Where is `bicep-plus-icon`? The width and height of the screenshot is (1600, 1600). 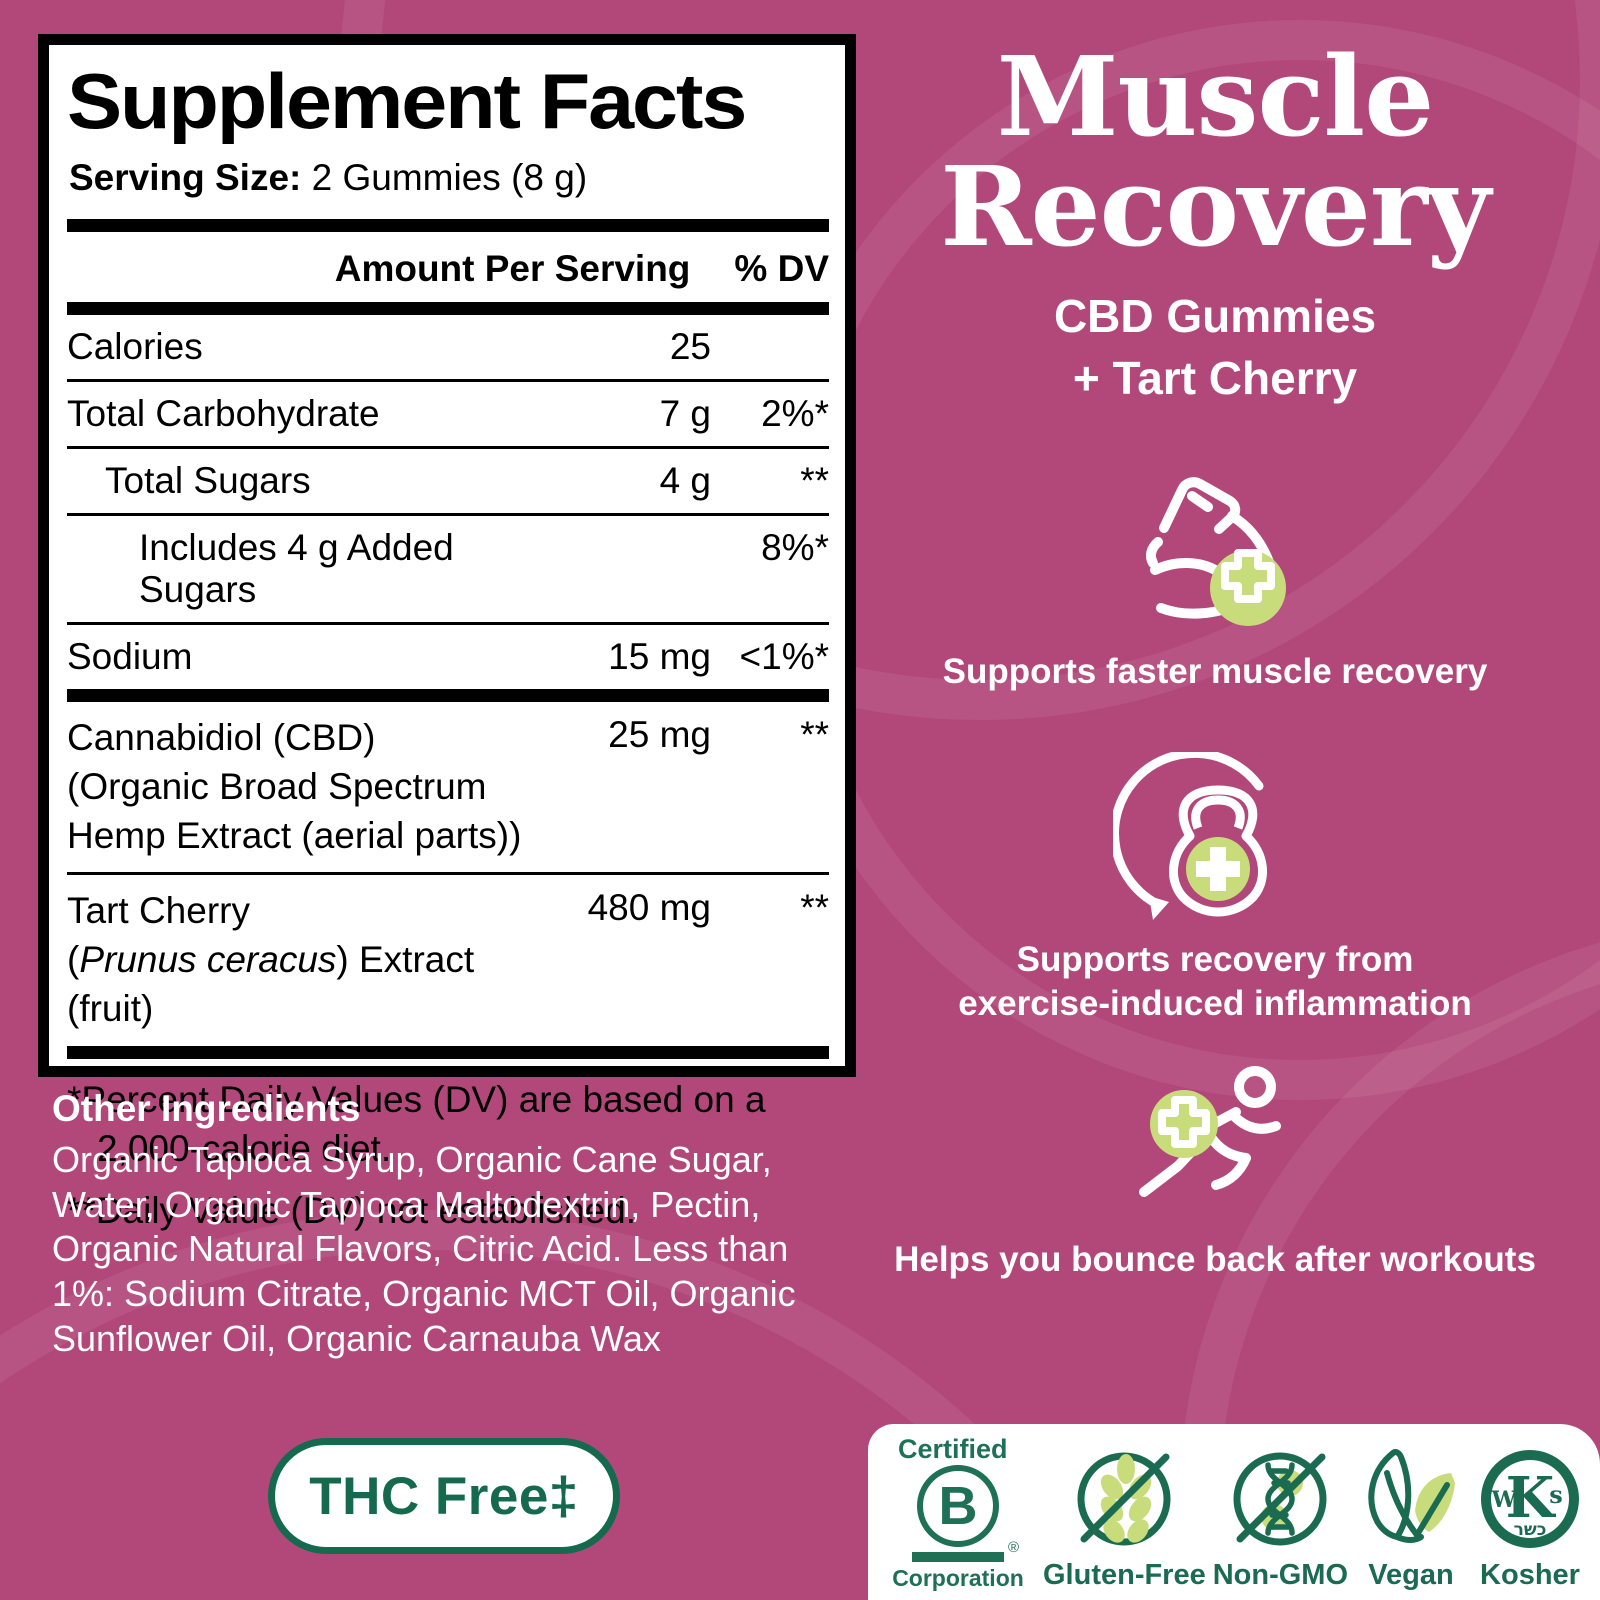
bicep-plus-icon is located at coordinates (1215, 551).